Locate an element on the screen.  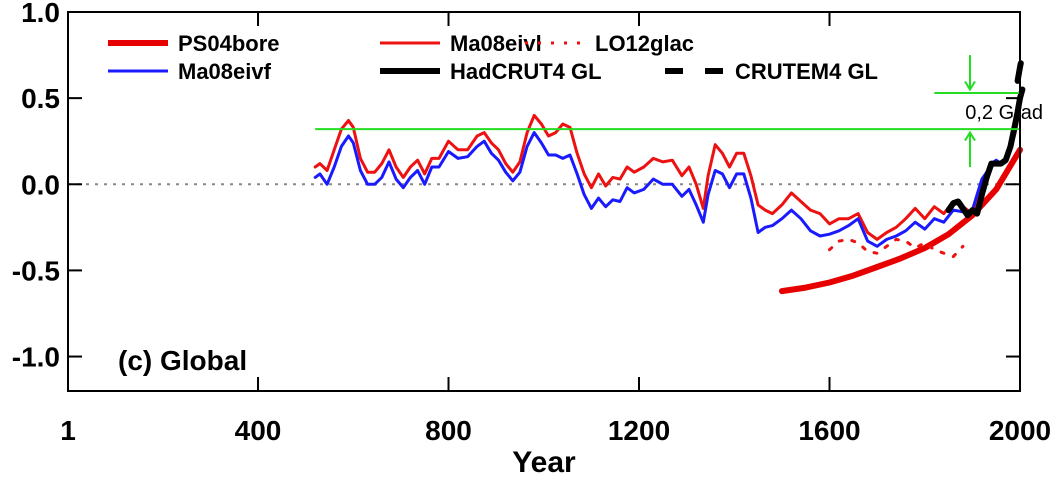
legend-label-lo12glac: LO12glac is located at coordinates (644, 43).